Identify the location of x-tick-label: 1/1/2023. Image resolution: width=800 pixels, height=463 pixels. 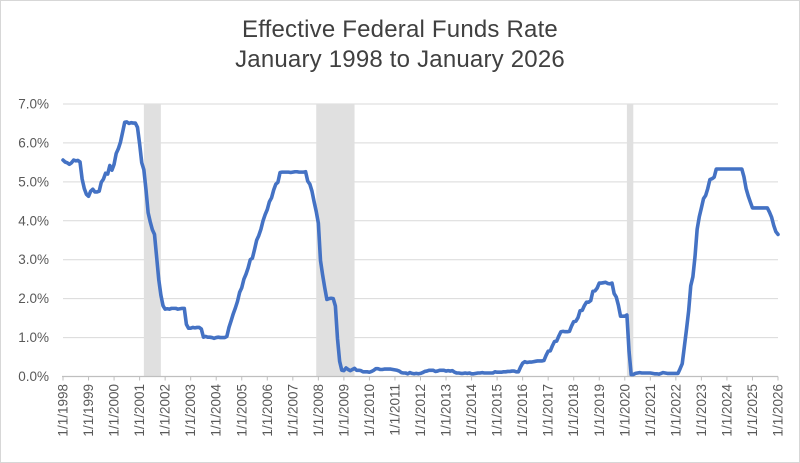
(701, 410).